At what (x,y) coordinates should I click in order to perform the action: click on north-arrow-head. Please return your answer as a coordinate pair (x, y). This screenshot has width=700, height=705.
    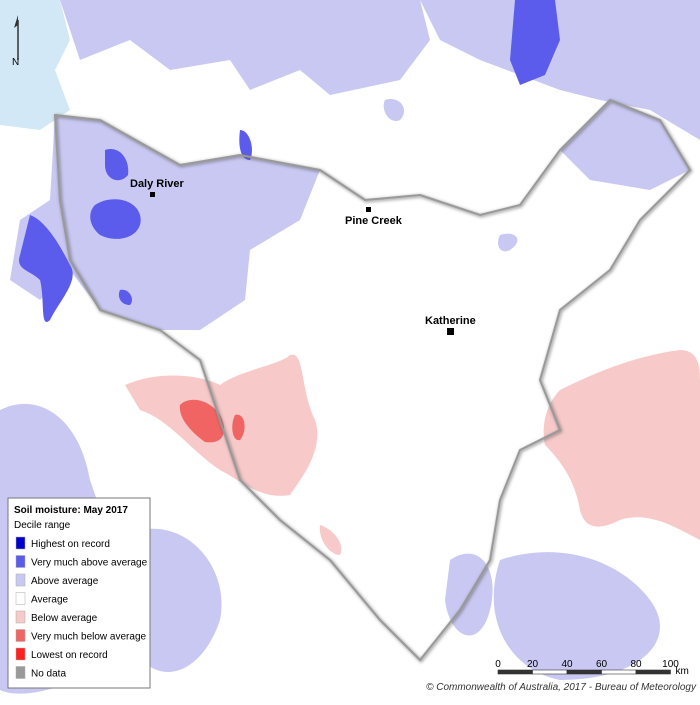
    Looking at the image, I should click on (16, 21).